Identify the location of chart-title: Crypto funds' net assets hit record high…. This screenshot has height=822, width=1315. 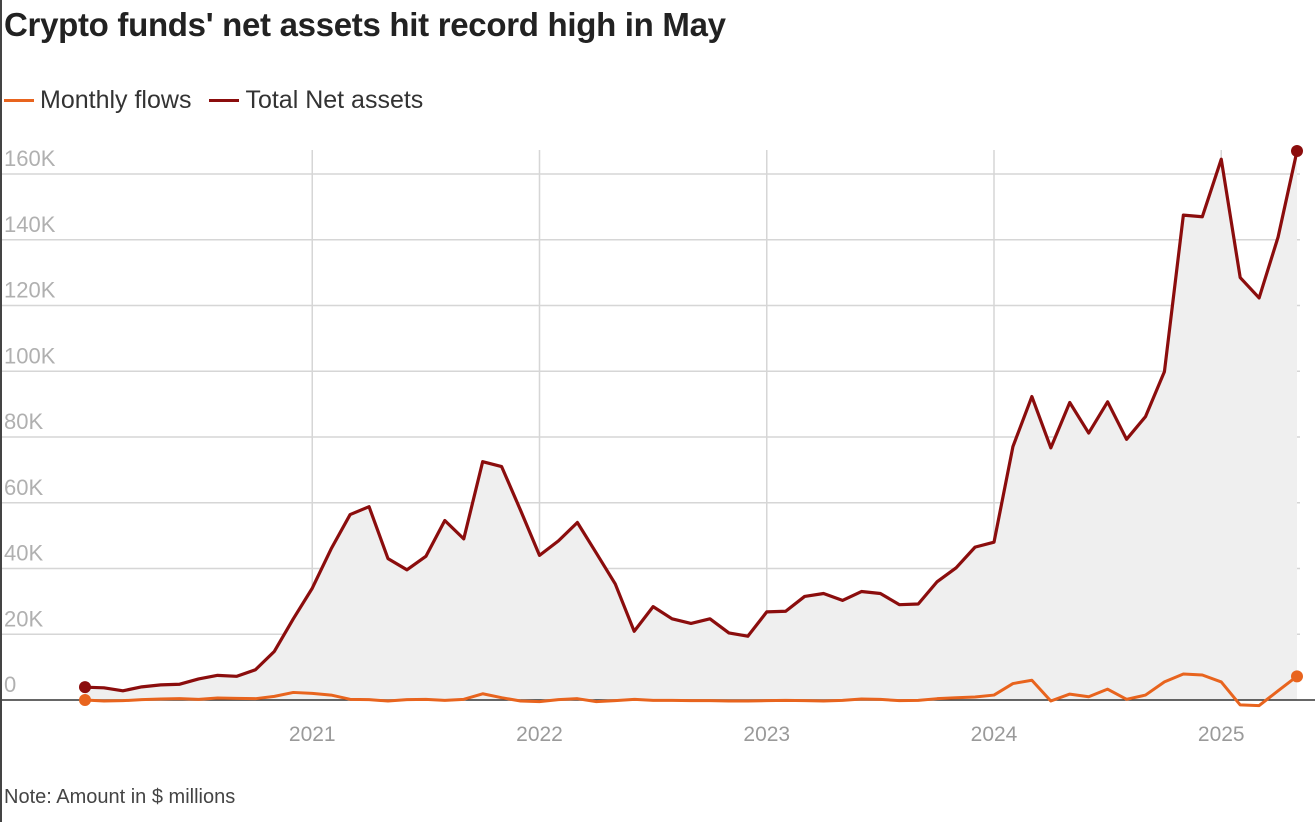
(365, 24).